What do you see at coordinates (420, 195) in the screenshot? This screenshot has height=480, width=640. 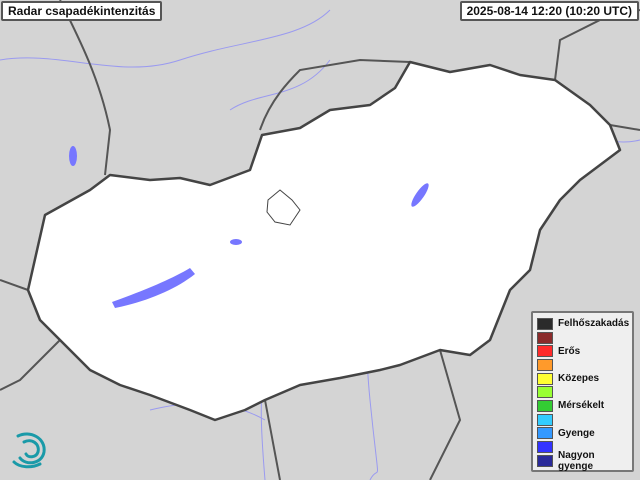 I see `lake-tisza` at bounding box center [420, 195].